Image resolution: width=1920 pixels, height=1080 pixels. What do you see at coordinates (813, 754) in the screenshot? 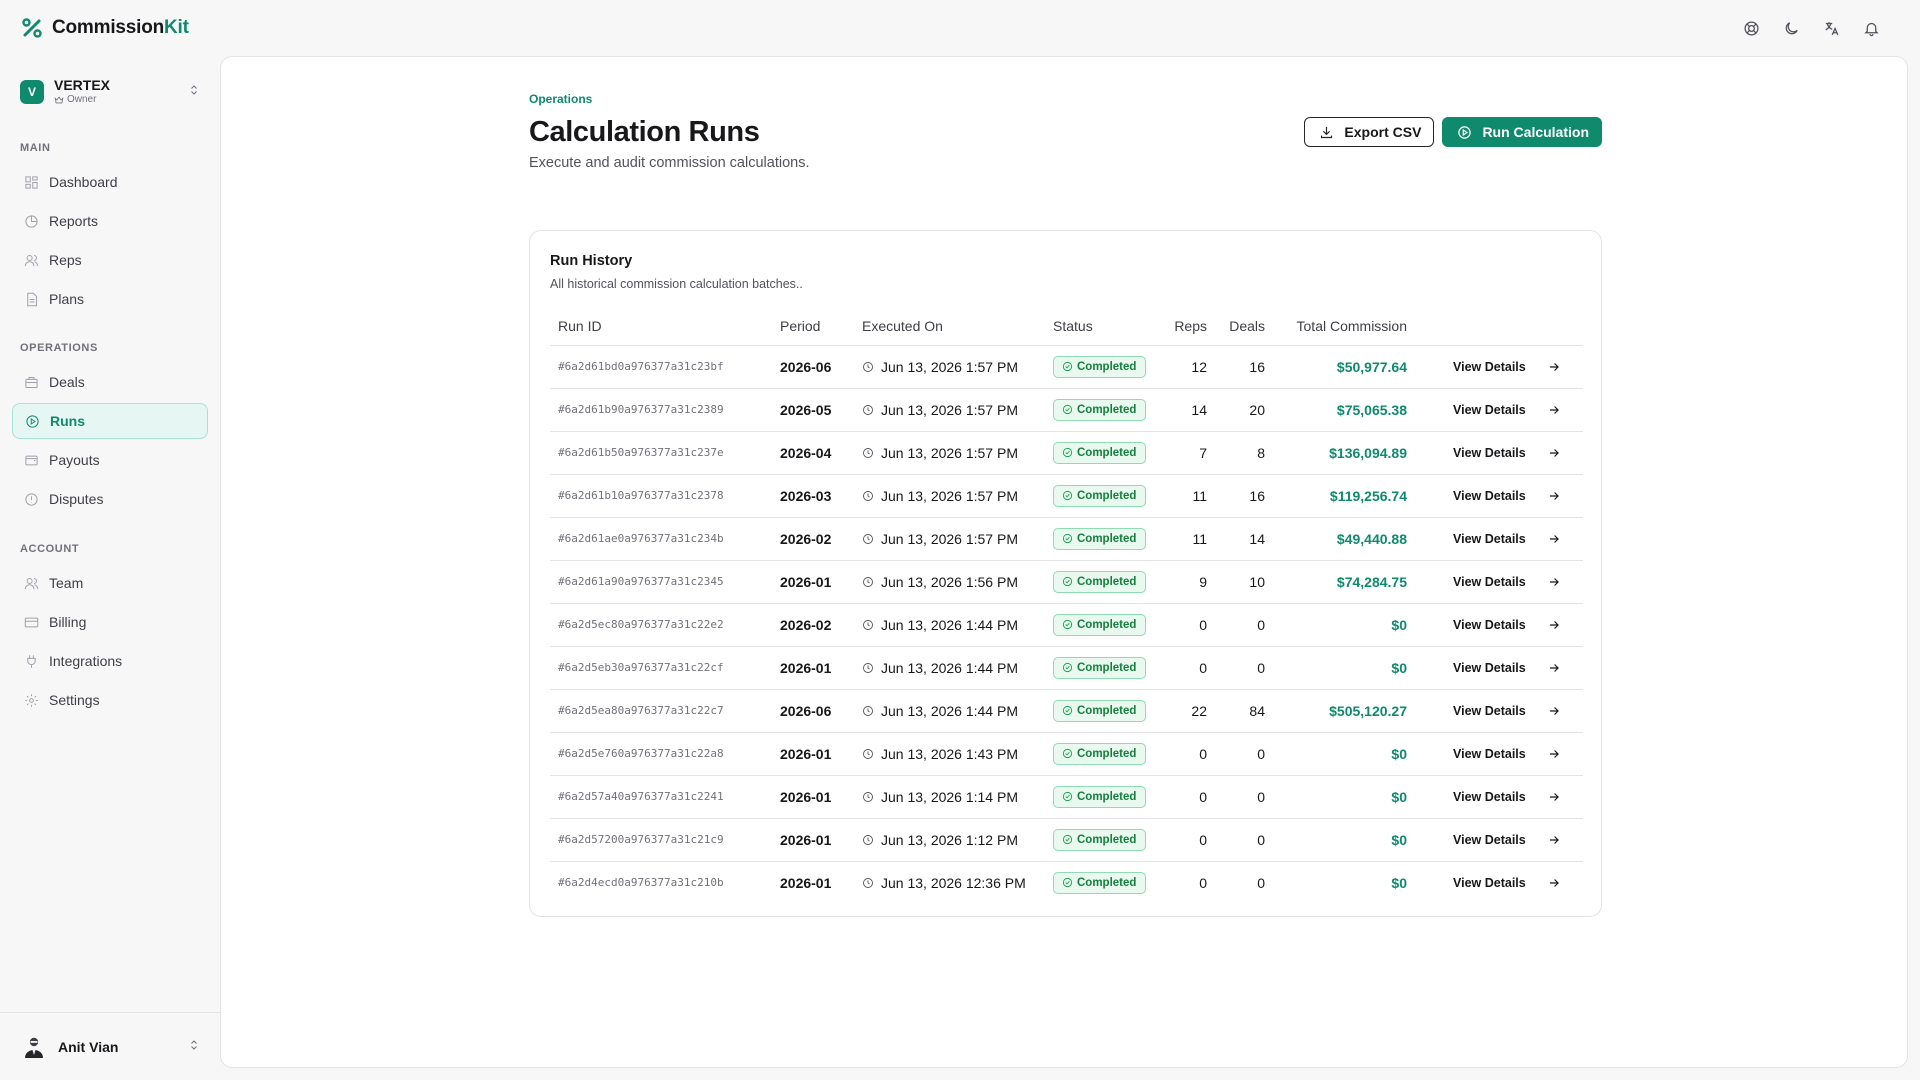
I see `period-cell: 2026-01` at bounding box center [813, 754].